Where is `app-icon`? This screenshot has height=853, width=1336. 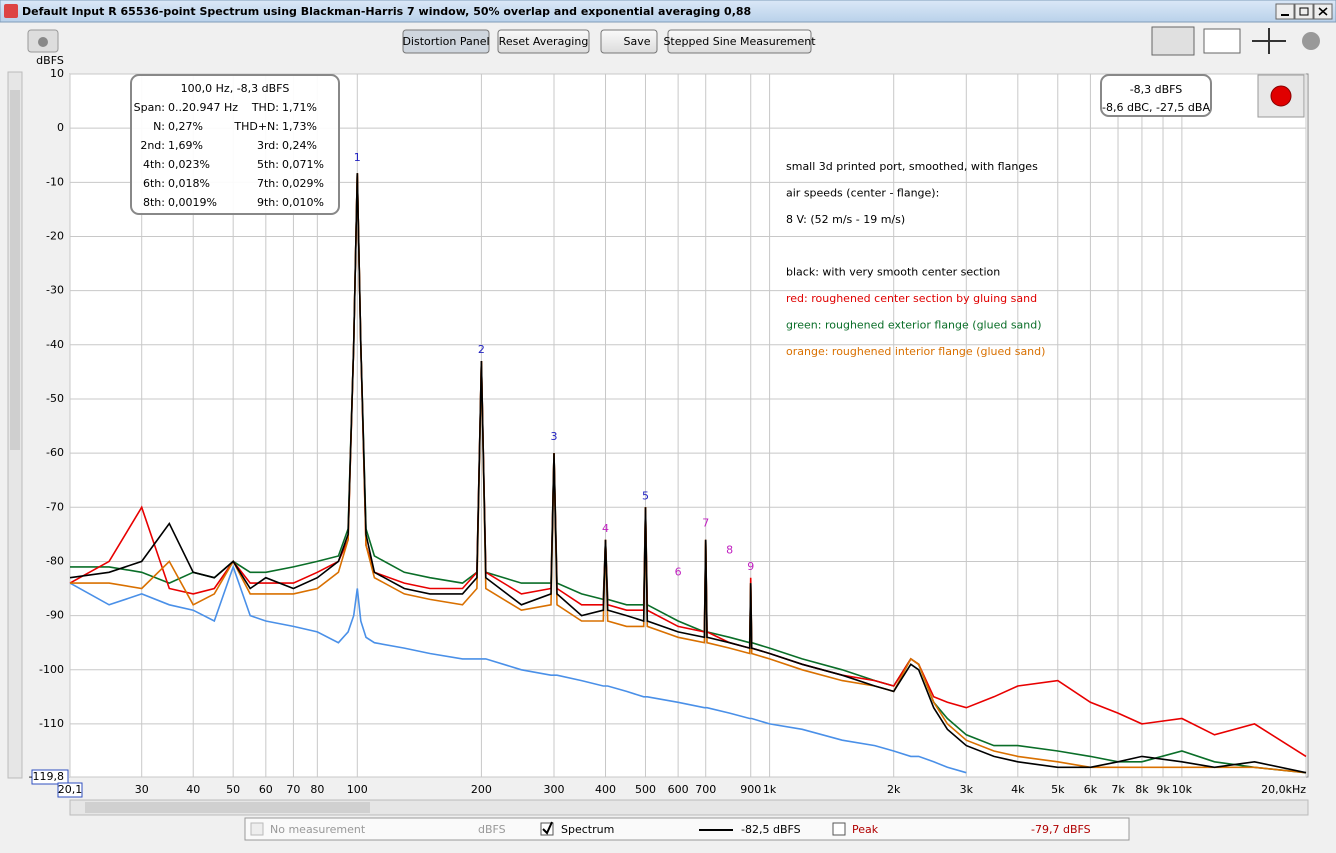
app-icon is located at coordinates (11, 11).